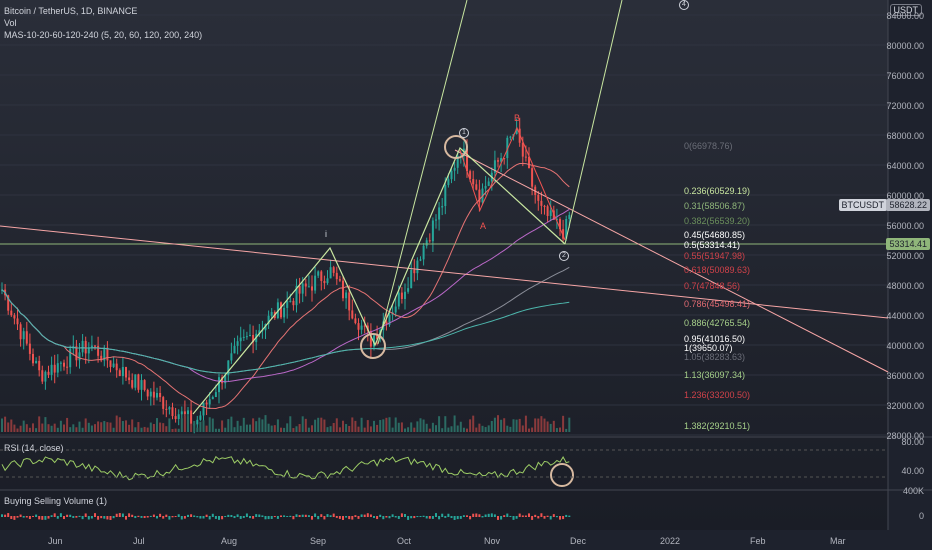  I want to click on volume-indicator-label: Vol, so click(10, 23).